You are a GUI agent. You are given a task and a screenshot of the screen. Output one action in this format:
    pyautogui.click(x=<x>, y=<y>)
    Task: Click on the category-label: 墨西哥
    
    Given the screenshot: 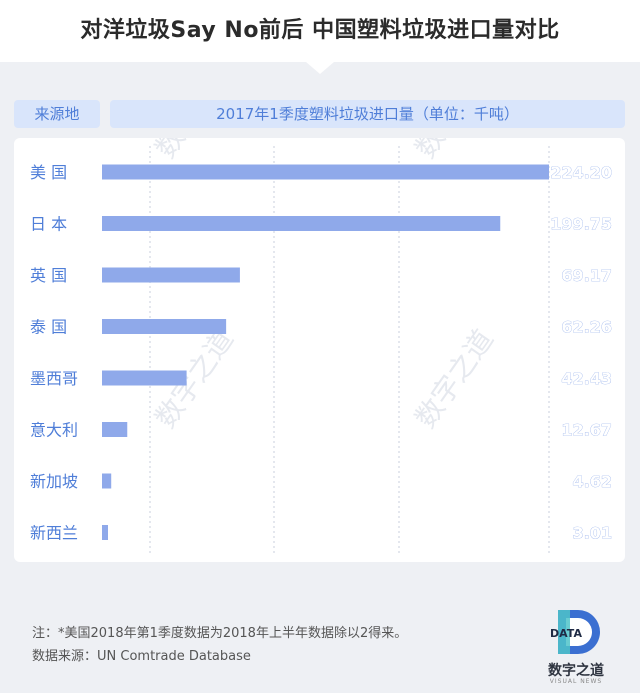 What is the action you would take?
    pyautogui.click(x=54, y=378)
    